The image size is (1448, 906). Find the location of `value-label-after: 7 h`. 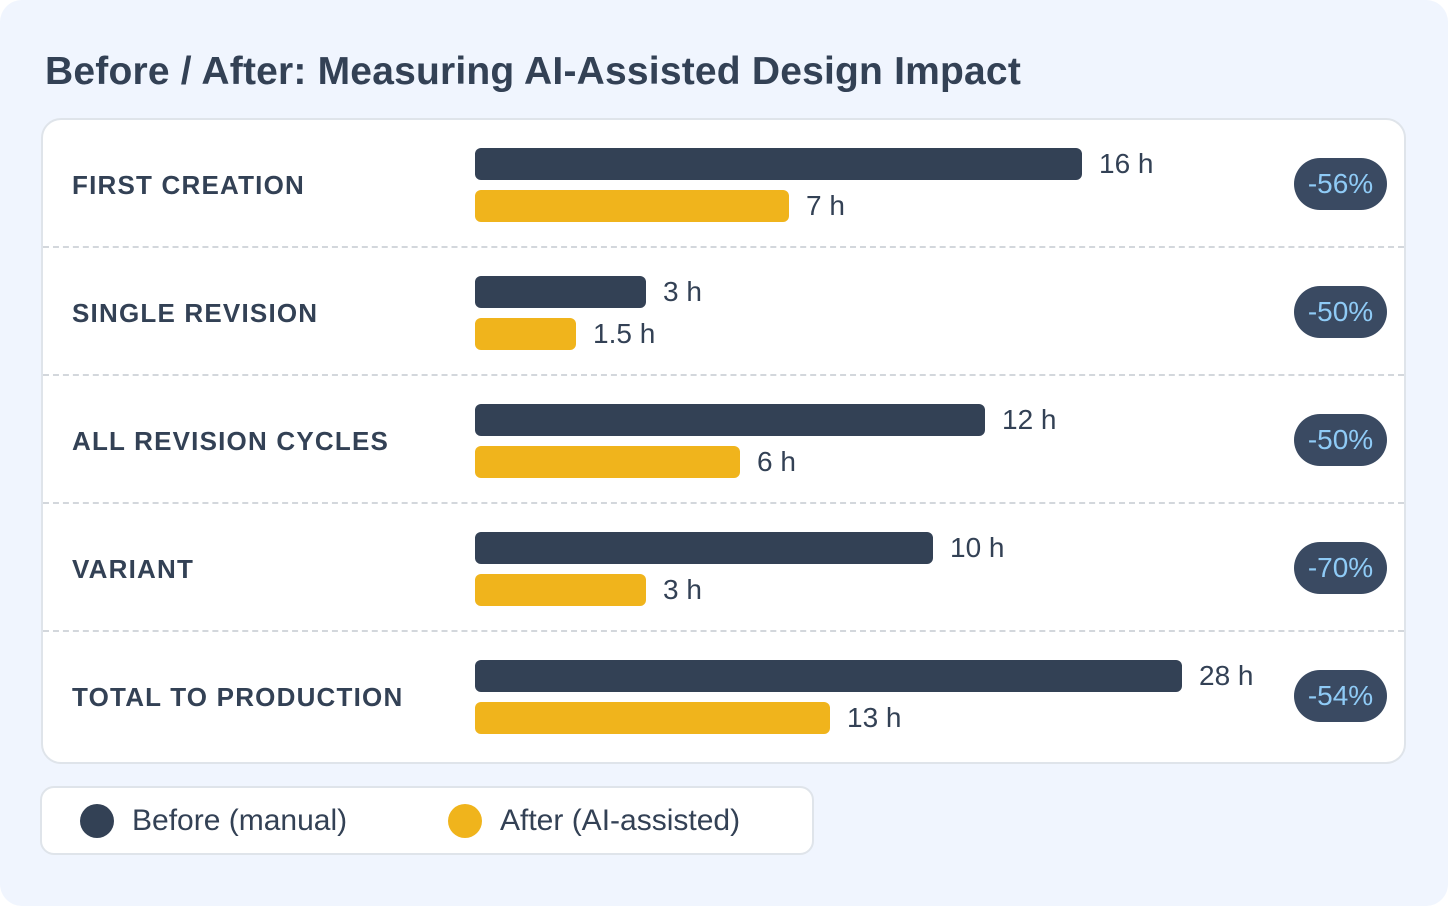

value-label-after: 7 h is located at coordinates (825, 205).